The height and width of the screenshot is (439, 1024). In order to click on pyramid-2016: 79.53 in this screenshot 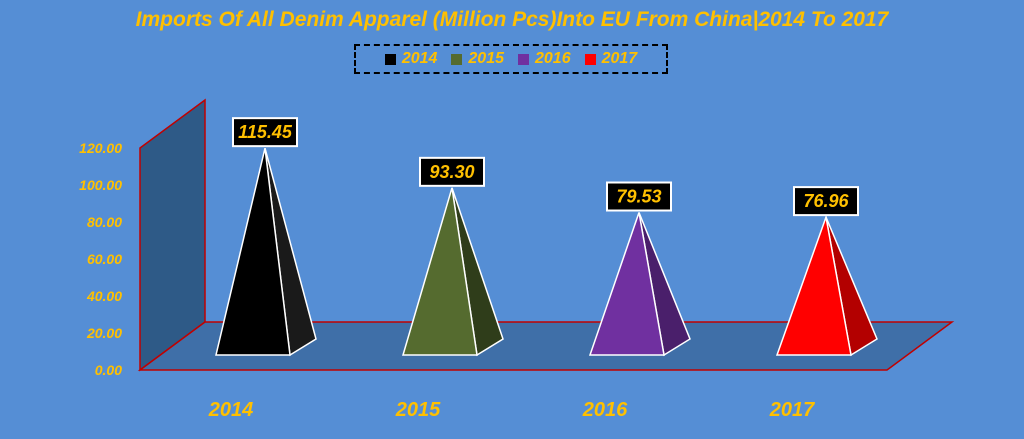, I will do `click(639, 269)`.